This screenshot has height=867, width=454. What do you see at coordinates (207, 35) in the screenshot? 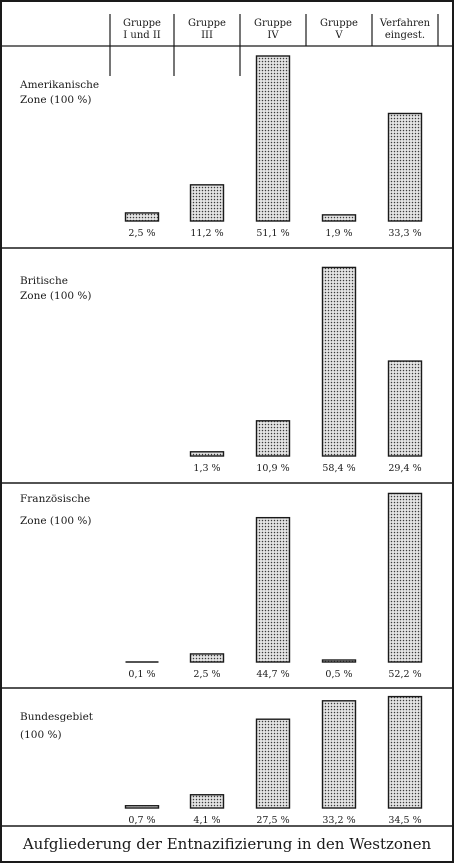
I see `column-header-line2: III` at bounding box center [207, 35].